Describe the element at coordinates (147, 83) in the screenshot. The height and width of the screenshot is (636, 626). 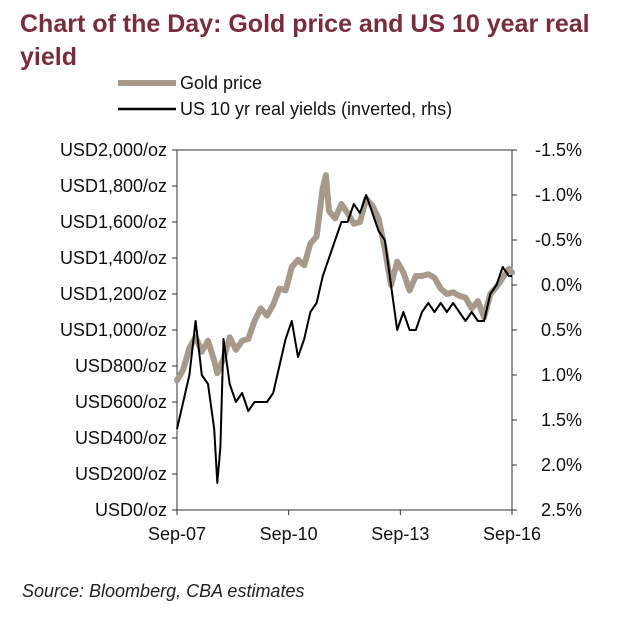
I see `legend-swatch-gold` at that location.